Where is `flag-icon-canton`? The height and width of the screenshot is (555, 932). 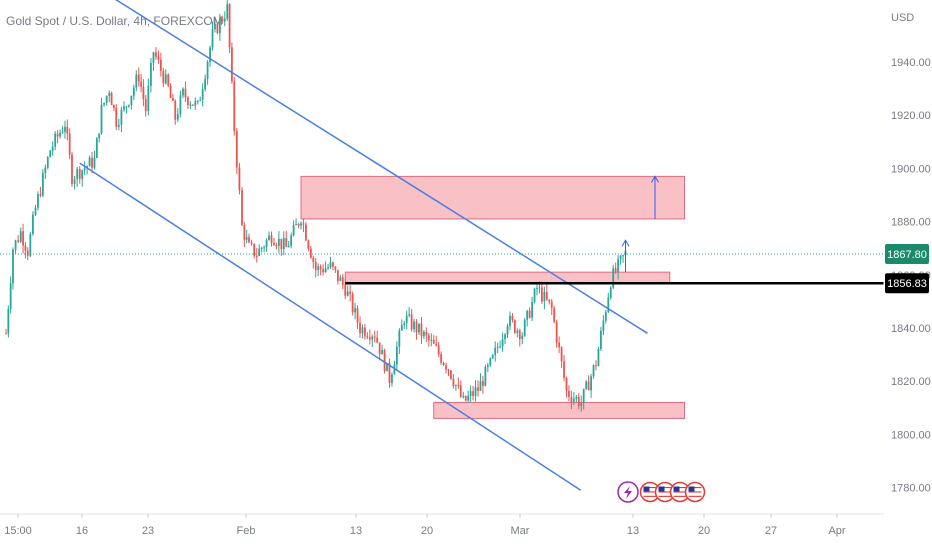
flag-icon-canton is located at coordinates (646, 489).